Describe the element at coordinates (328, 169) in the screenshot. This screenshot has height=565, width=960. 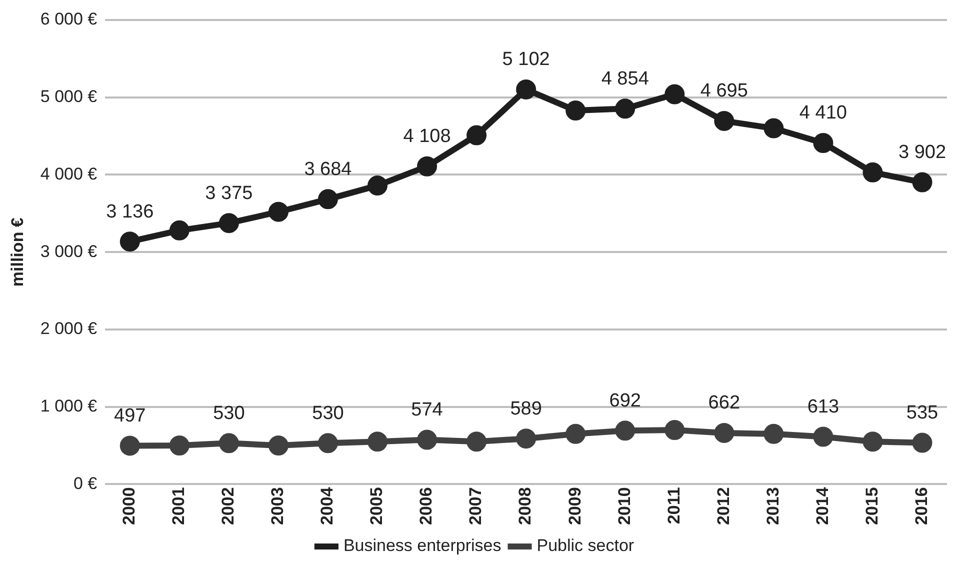
I see `data-label: 3 684` at that location.